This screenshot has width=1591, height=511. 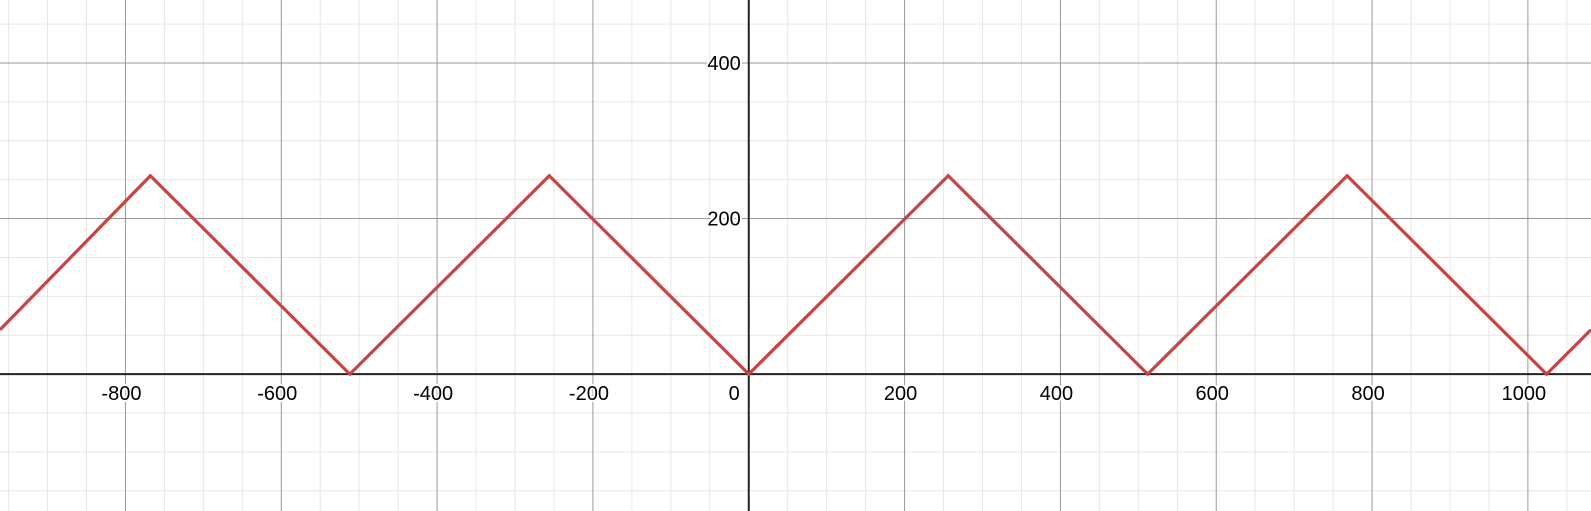 What do you see at coordinates (277, 394) in the screenshot?
I see `x-tick-label: -600` at bounding box center [277, 394].